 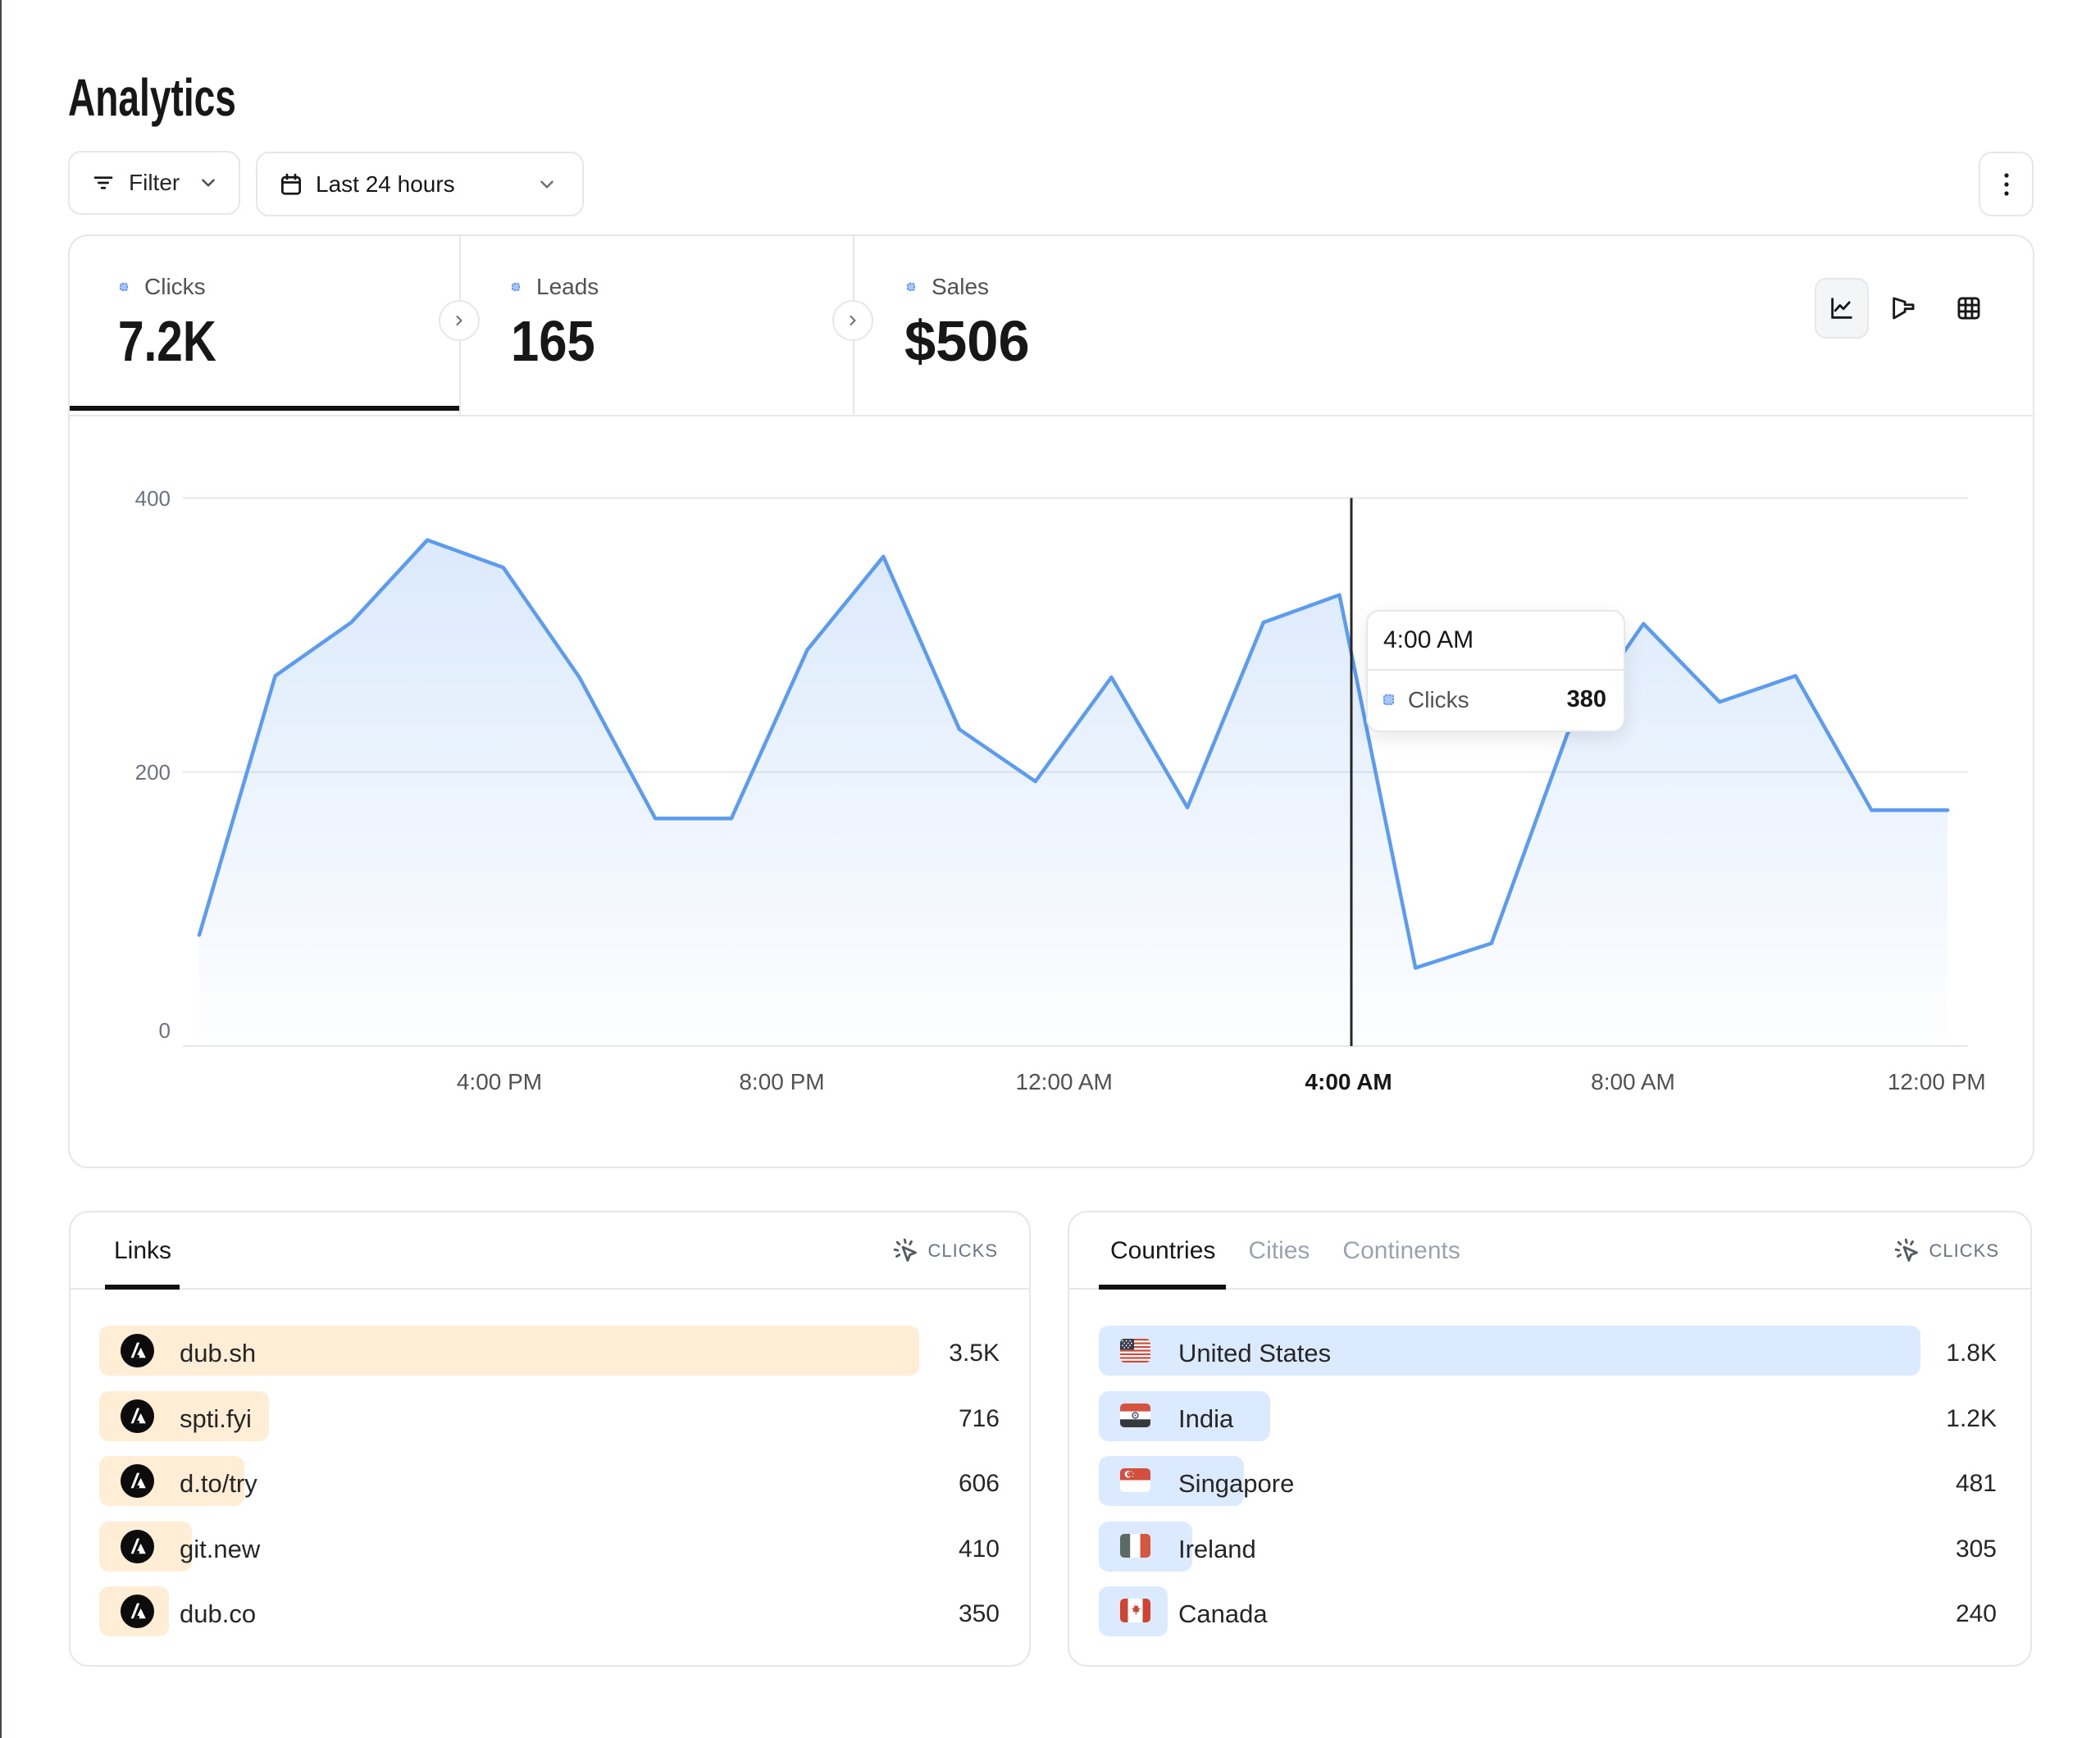 What do you see at coordinates (499, 1081) in the screenshot?
I see `svg-text: 4:00 PM` at bounding box center [499, 1081].